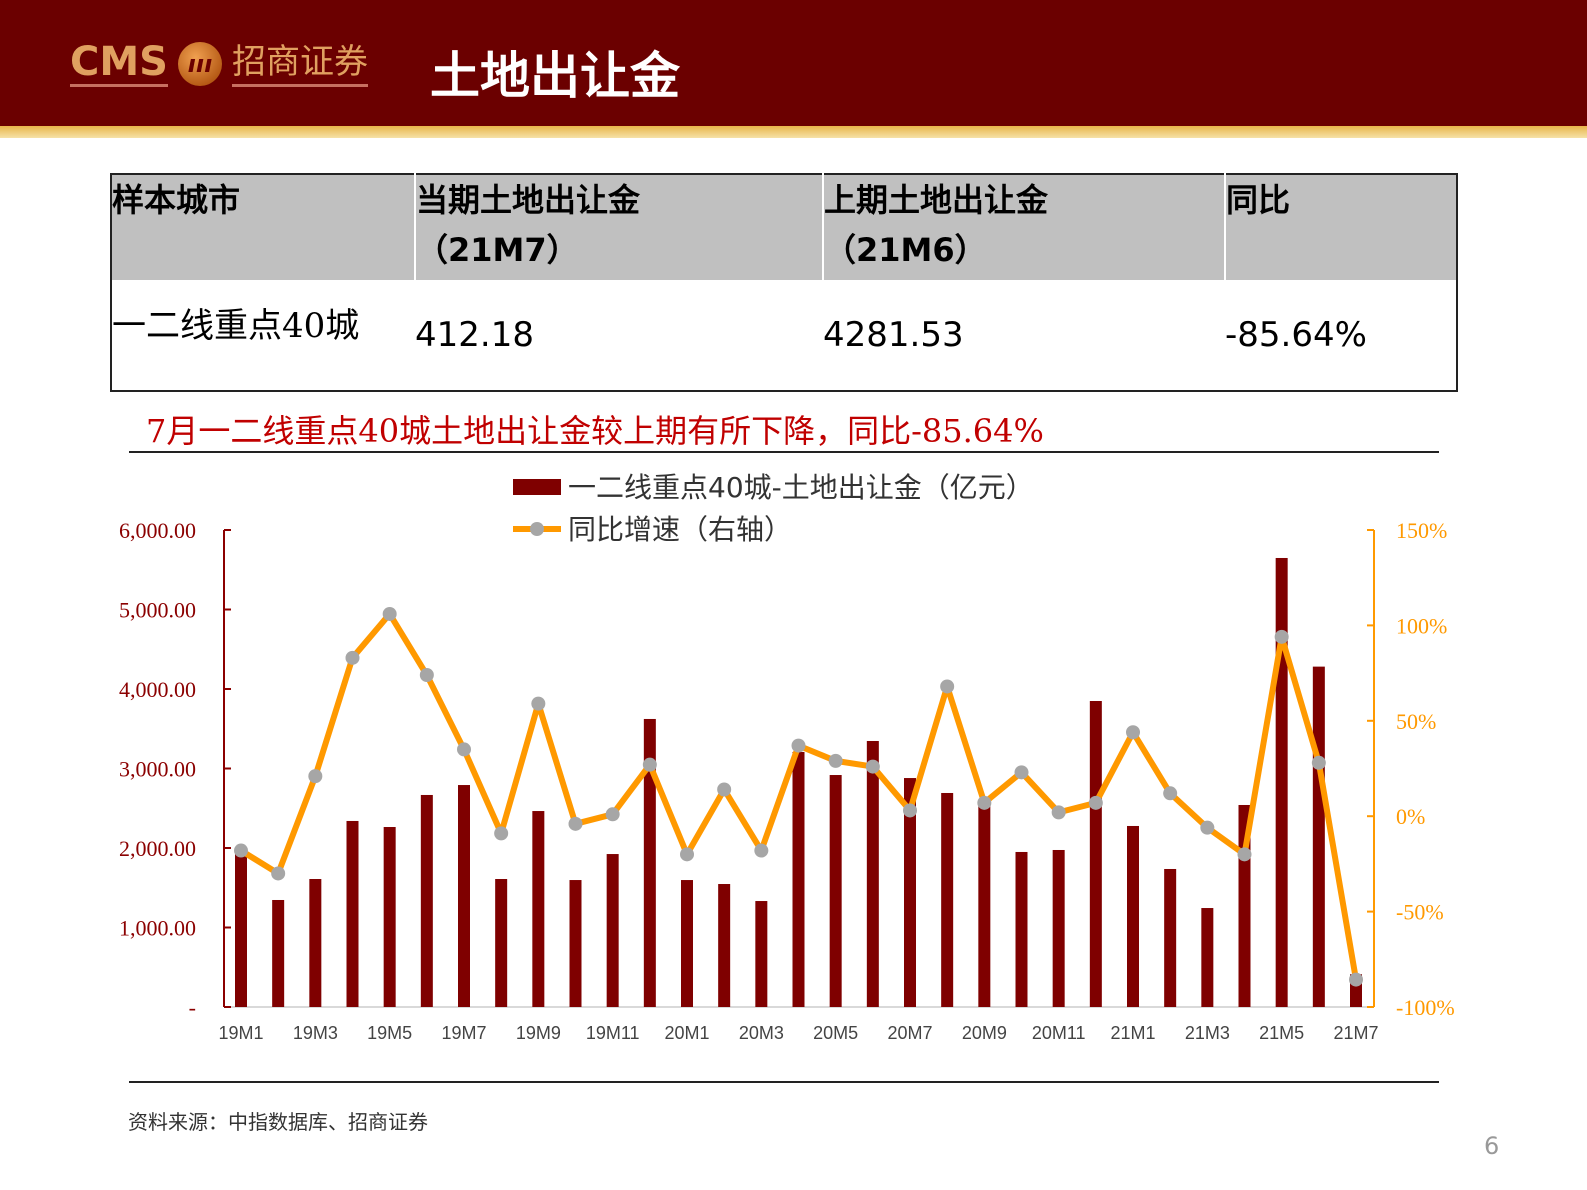  I want to click on page-title: 土地出让金, so click(555, 76).